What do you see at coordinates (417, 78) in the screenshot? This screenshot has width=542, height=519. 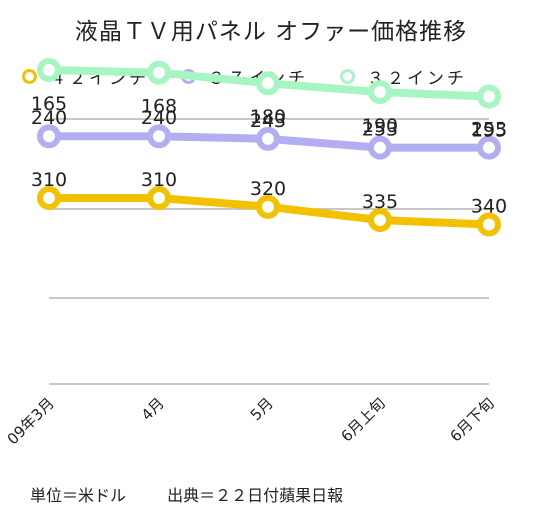 I see `legend-label-32: ３２インチ` at bounding box center [417, 78].